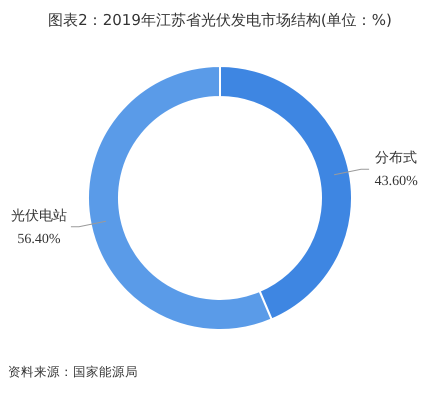  What do you see at coordinates (396, 182) in the screenshot?
I see `data-label: 43.60%` at bounding box center [396, 182].